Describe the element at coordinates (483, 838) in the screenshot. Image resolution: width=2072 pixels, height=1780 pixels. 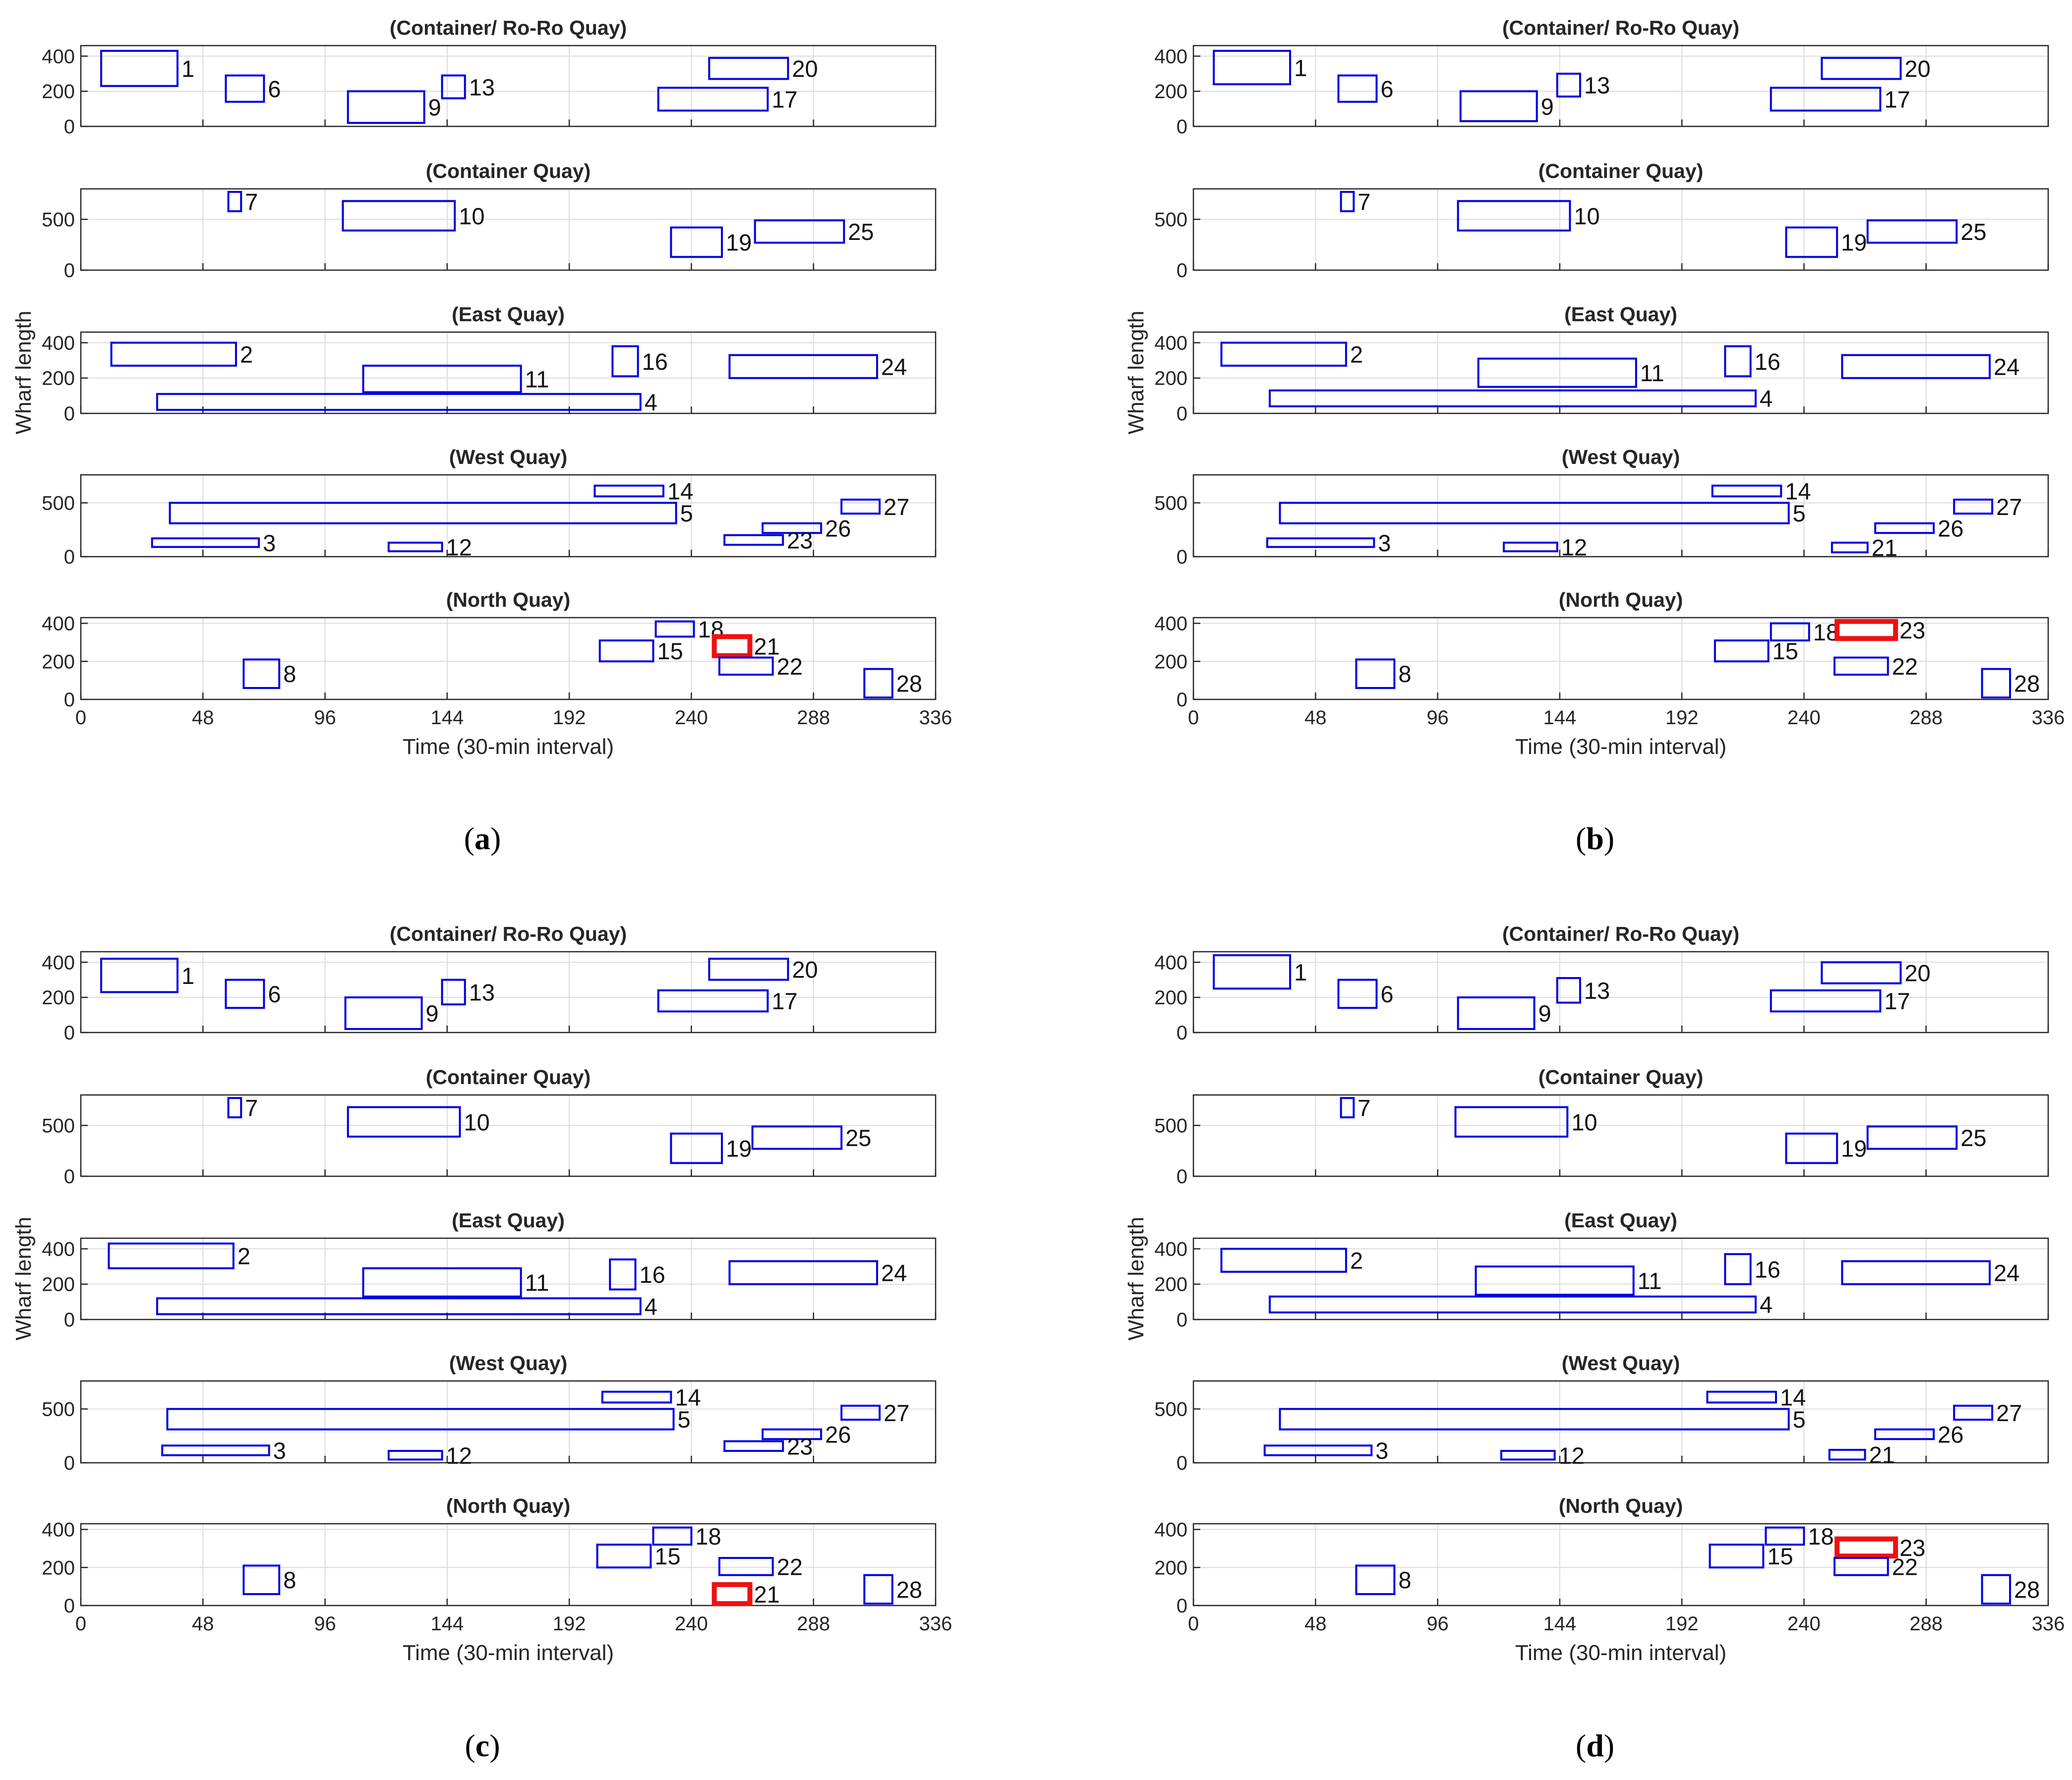
I see `caption-a: (a)` at that location.